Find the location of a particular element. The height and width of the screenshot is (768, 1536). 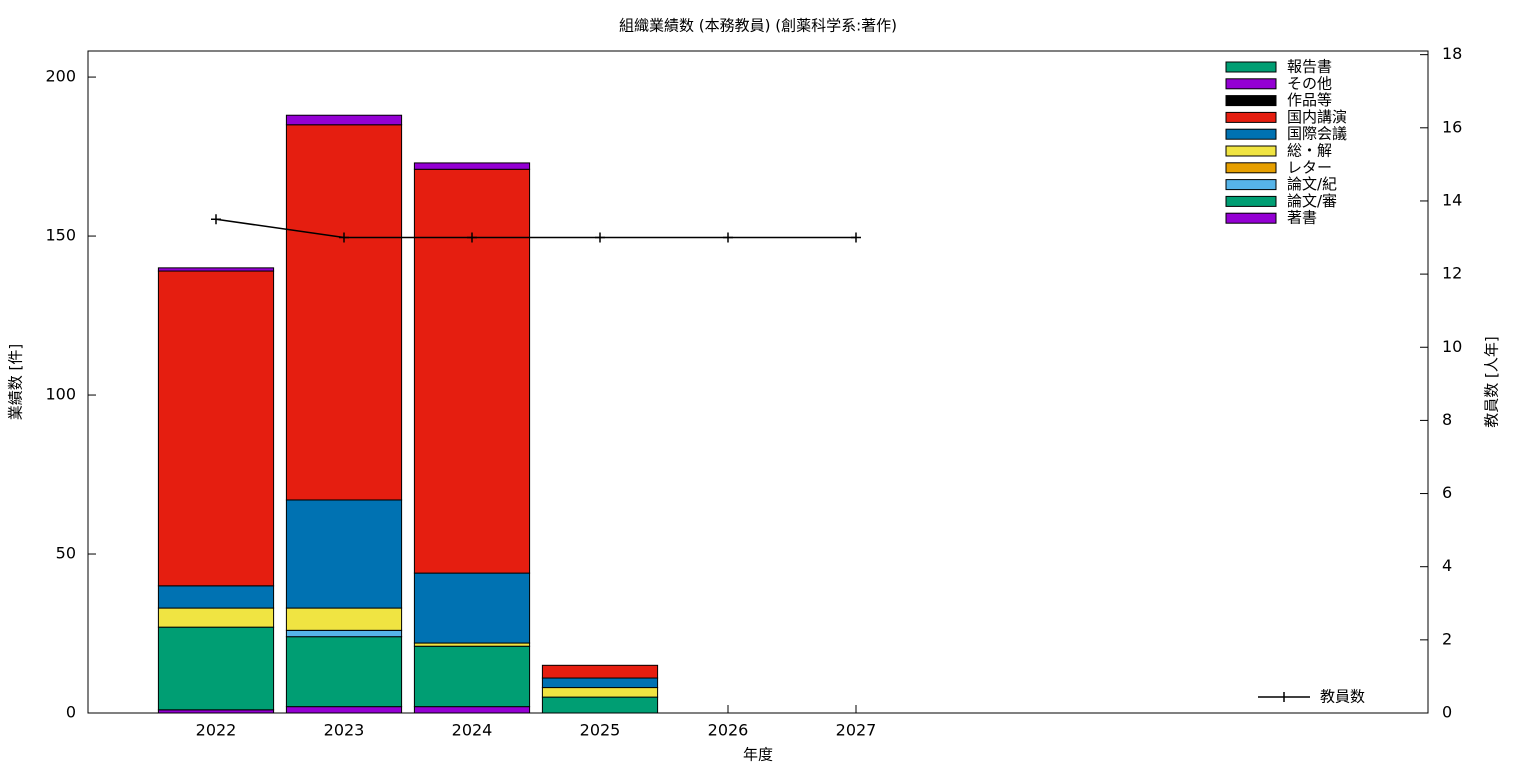

y-tick-label: 150 is located at coordinates (60, 235).